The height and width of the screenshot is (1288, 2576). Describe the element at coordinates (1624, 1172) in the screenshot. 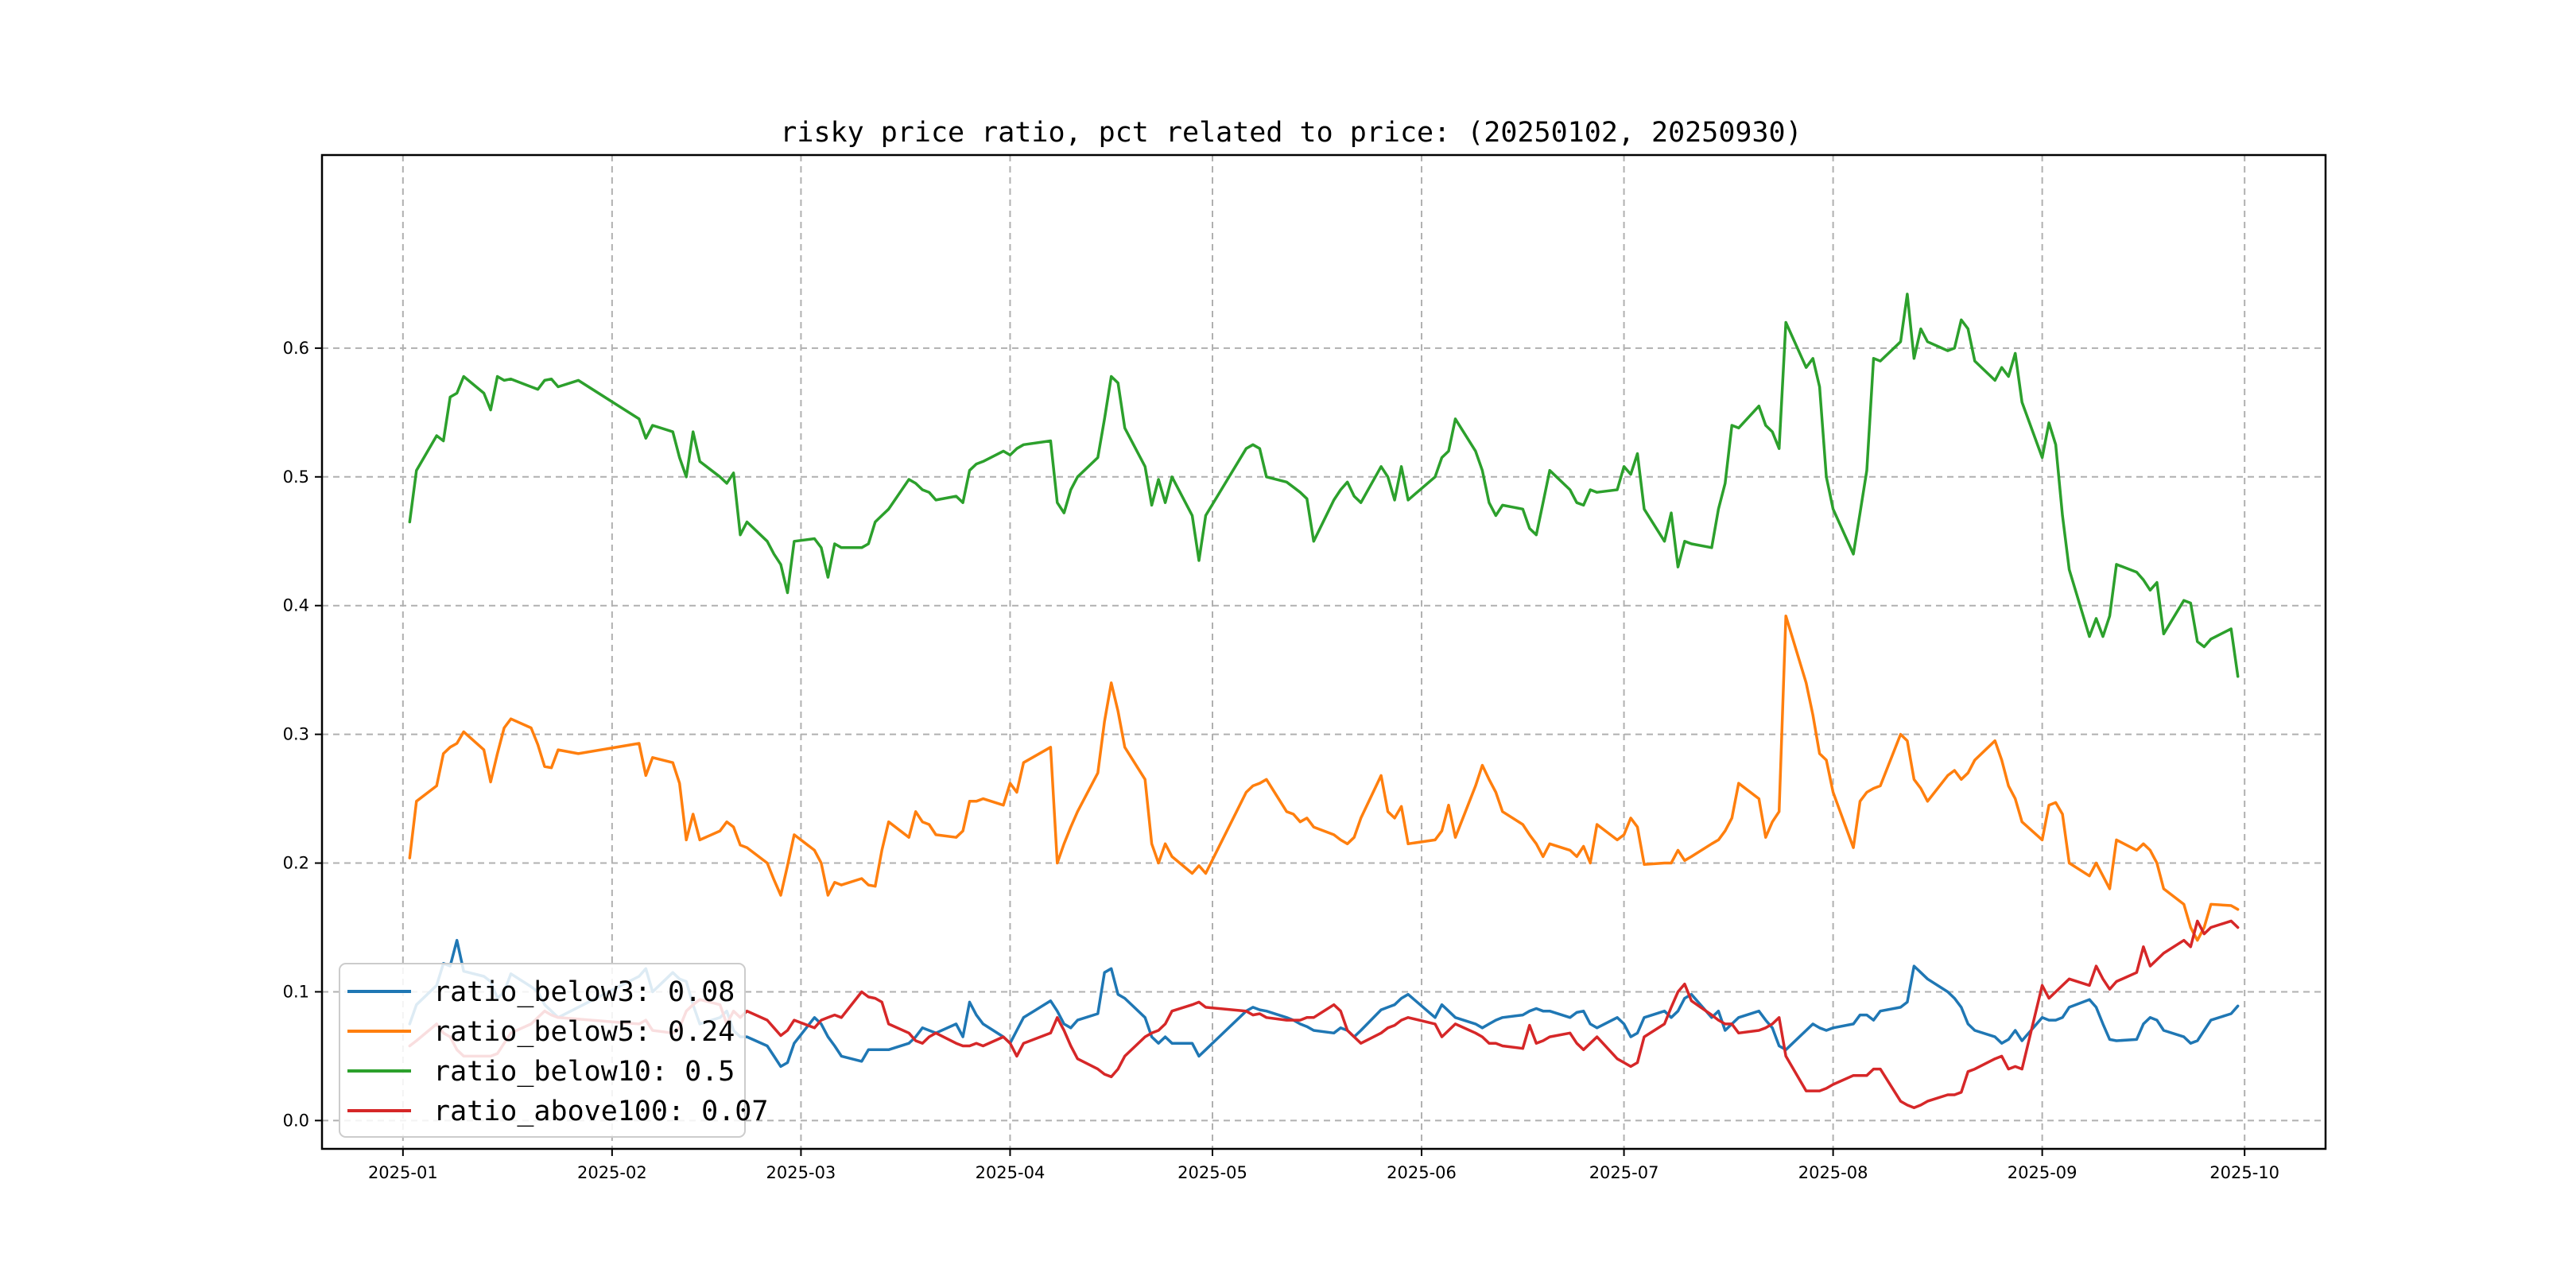

I see `x-tick-label: 2025-07` at that location.